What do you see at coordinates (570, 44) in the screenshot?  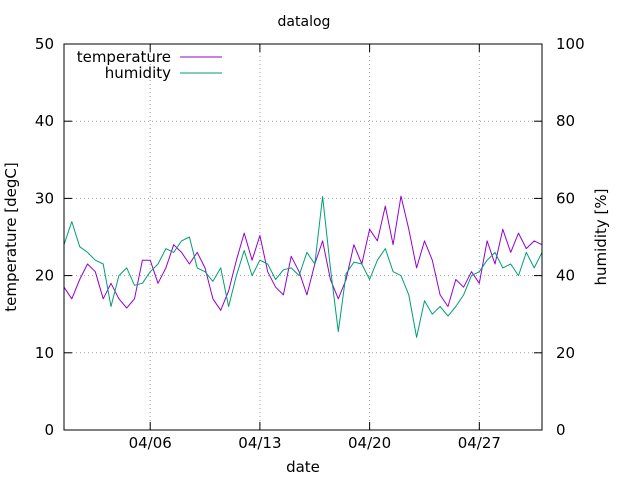 I see `y2-tick-label: 100` at bounding box center [570, 44].